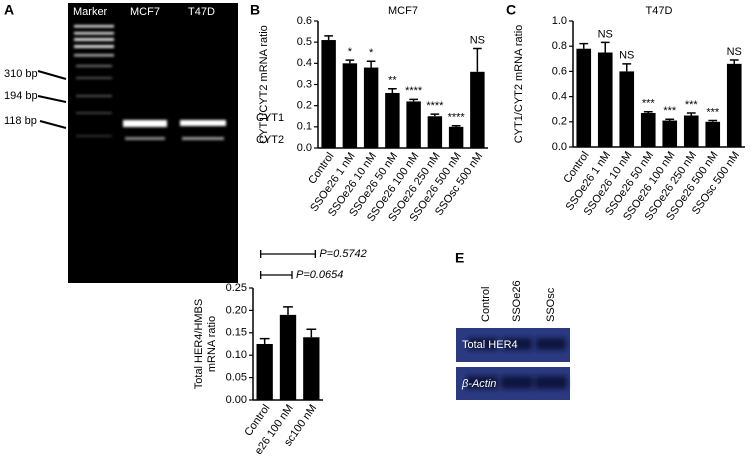  Describe the element at coordinates (21, 96) in the screenshot. I see `size-label: 194 bp` at that location.